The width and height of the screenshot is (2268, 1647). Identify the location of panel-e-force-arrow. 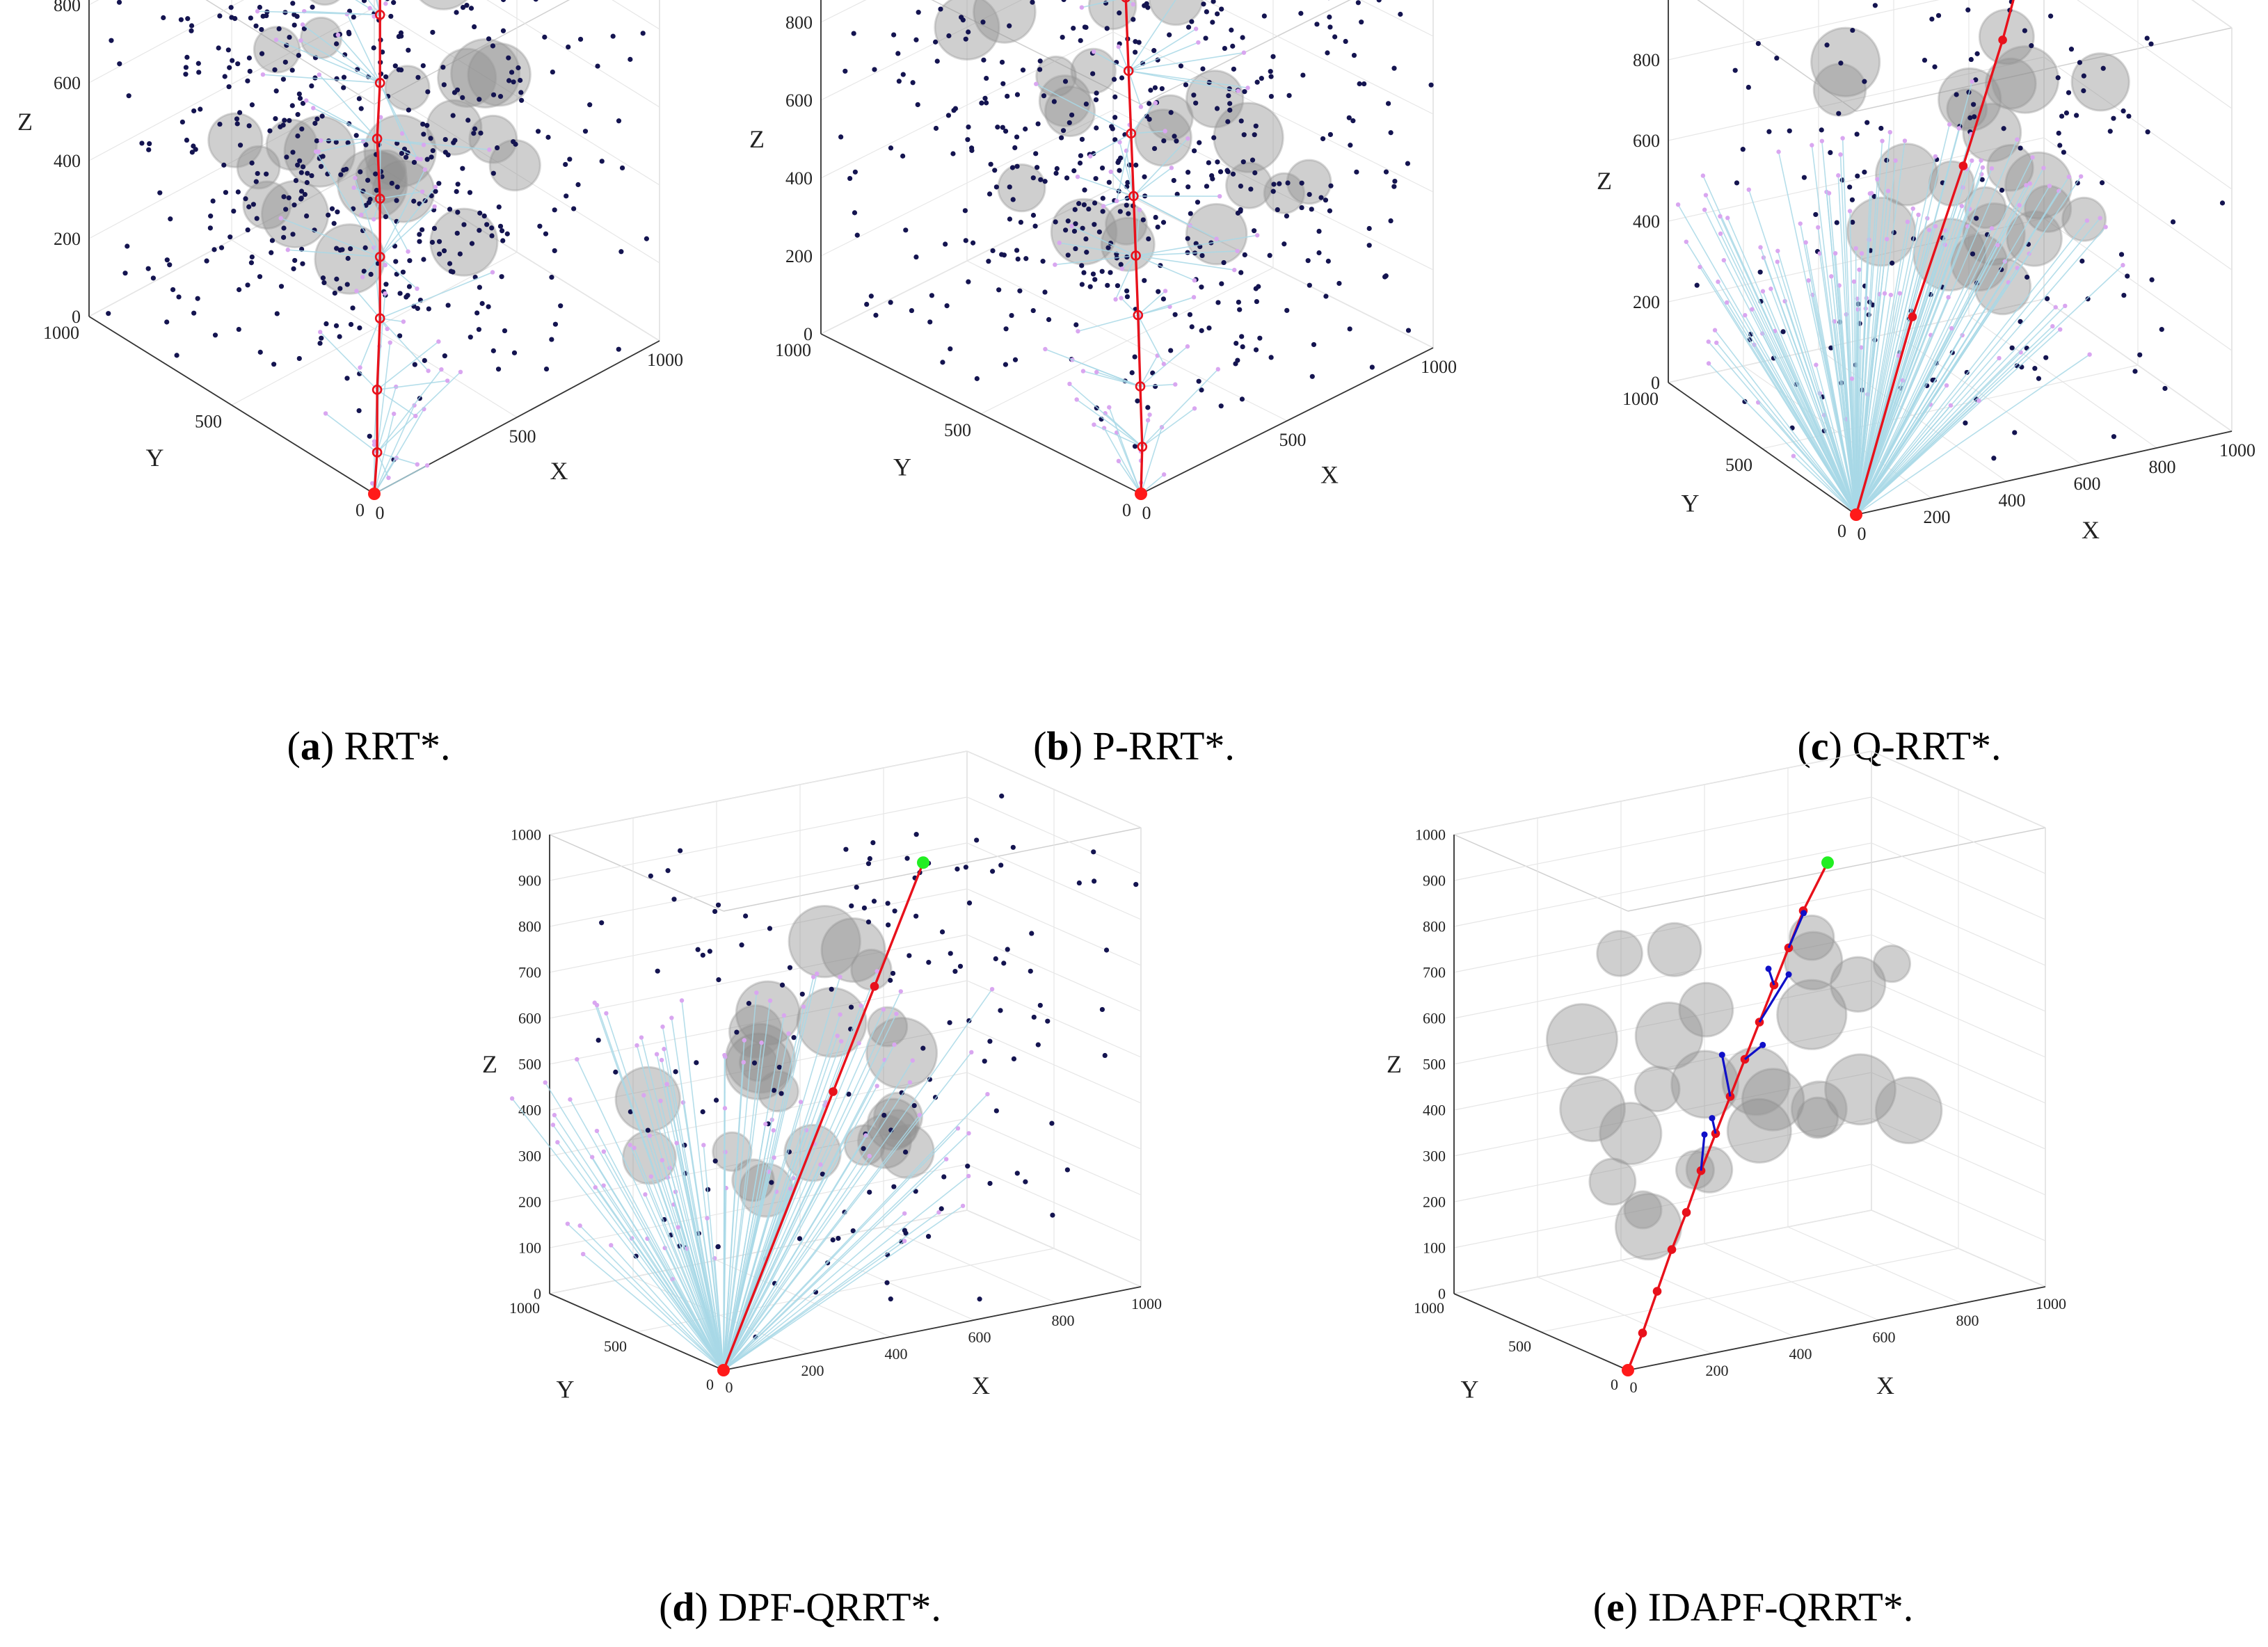
(1726, 1076).